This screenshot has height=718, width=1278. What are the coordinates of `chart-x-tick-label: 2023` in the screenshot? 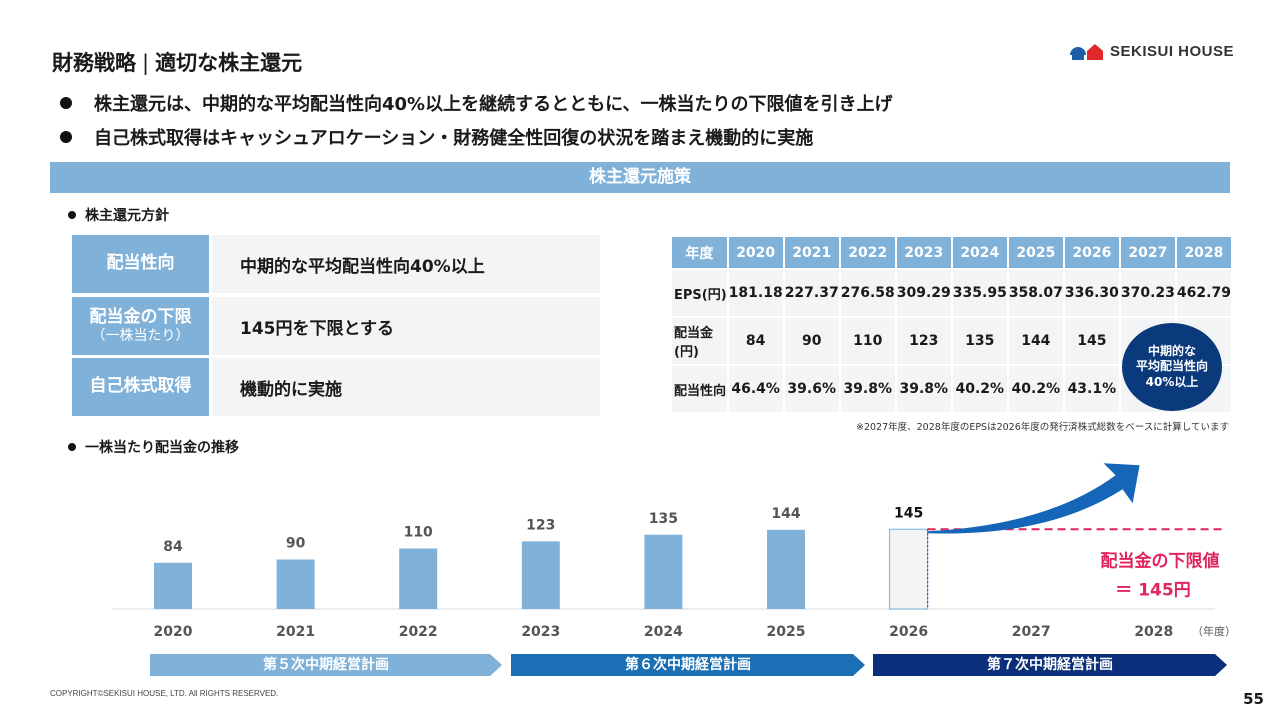 It's located at (540, 632).